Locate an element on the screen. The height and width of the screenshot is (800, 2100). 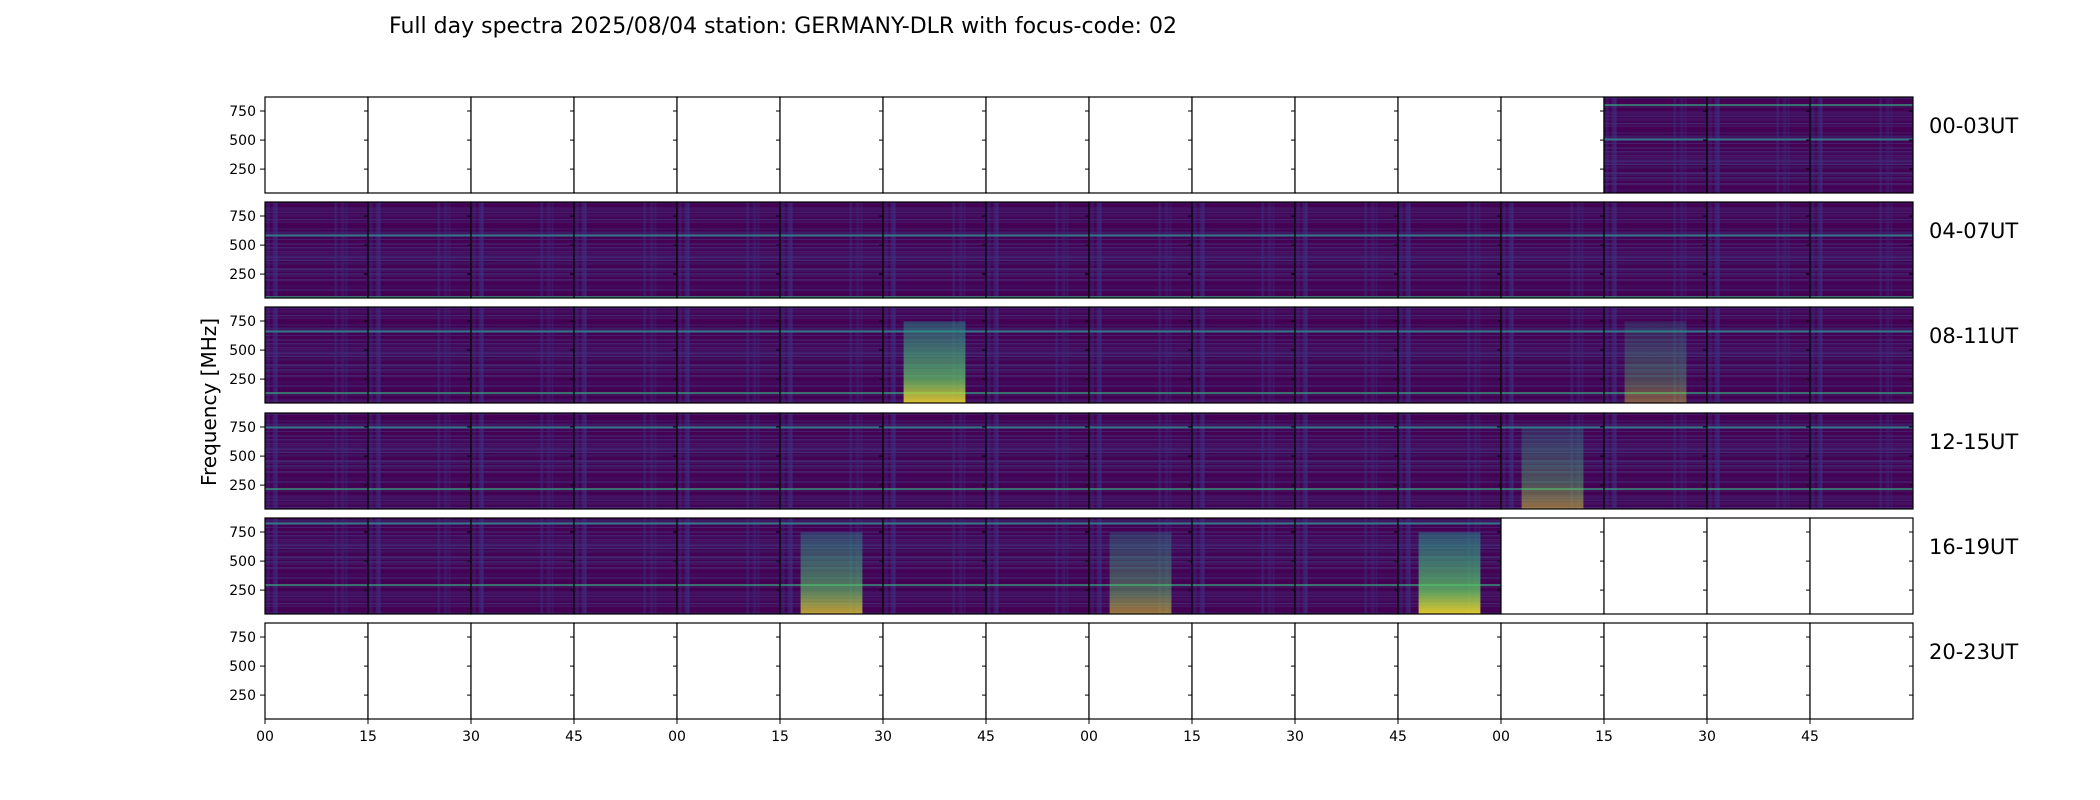
y-axis-label: Frequency [MHz] is located at coordinates (209, 402).